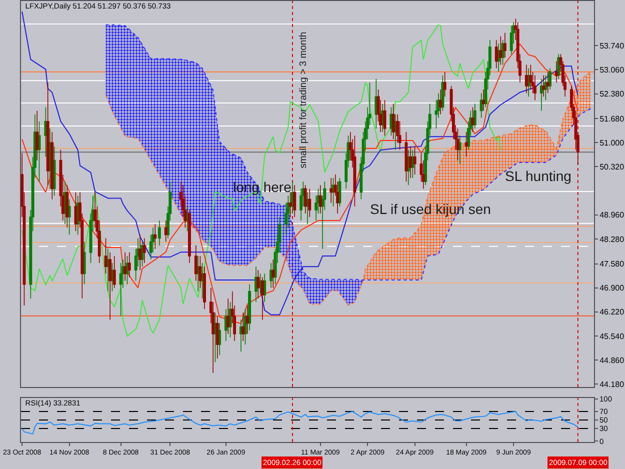 The image size is (625, 469). Describe the element at coordinates (612, 119) in the screenshot. I see `y-tick-label: 51.680` at that location.